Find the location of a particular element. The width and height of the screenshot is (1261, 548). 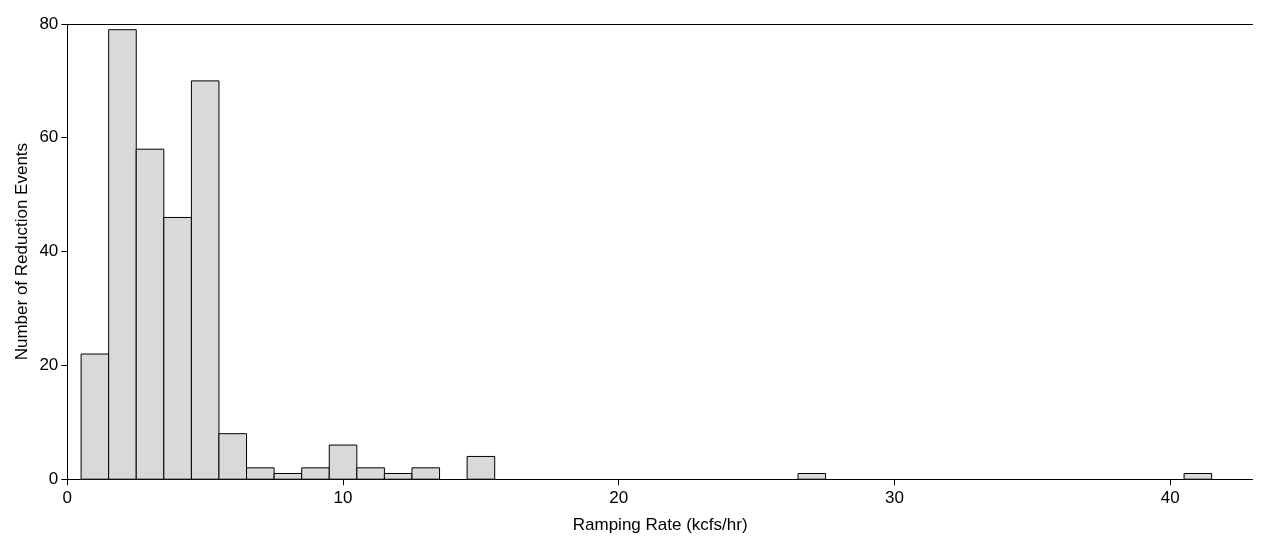

y-tick-label: 0 is located at coordinates (53, 478).